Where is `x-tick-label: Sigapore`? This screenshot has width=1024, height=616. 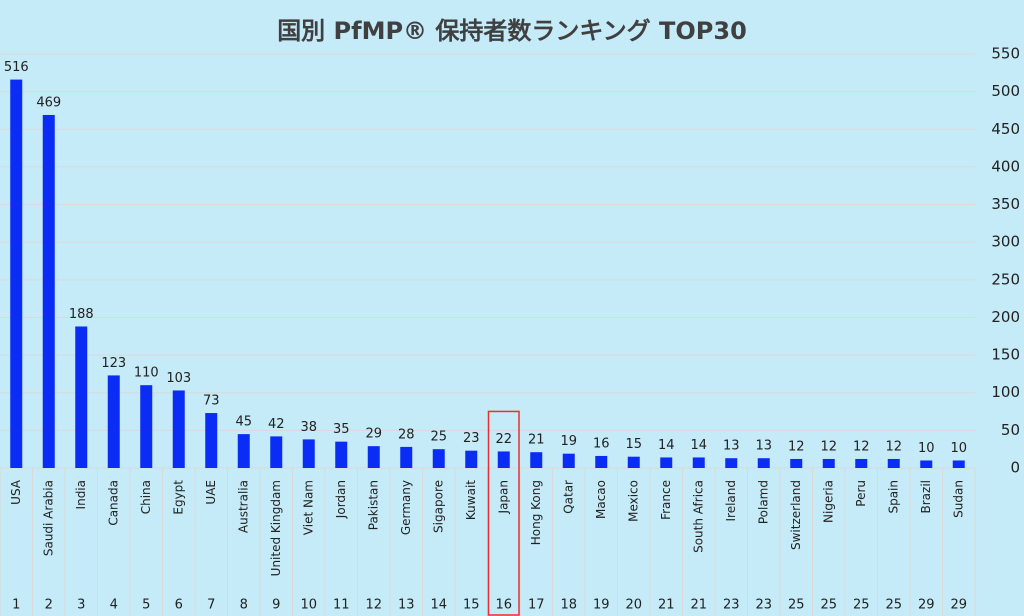 x-tick-label: Sigapore is located at coordinates (438, 506).